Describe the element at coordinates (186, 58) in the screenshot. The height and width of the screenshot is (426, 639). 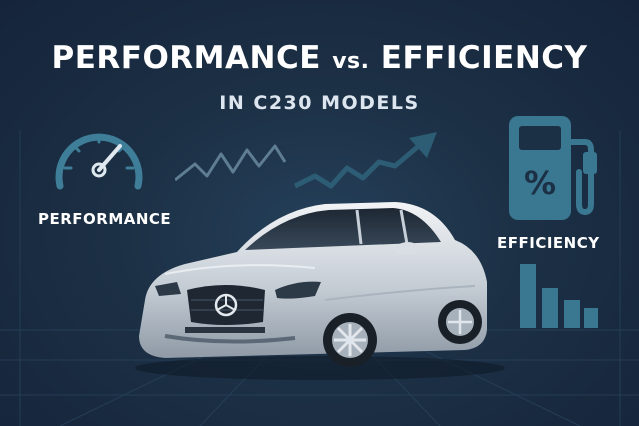
I see `title-main: PERFORMANCE` at that location.